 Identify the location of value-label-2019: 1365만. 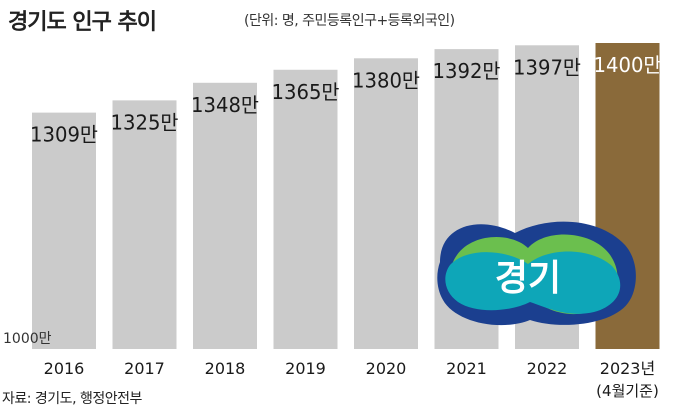
(306, 92).